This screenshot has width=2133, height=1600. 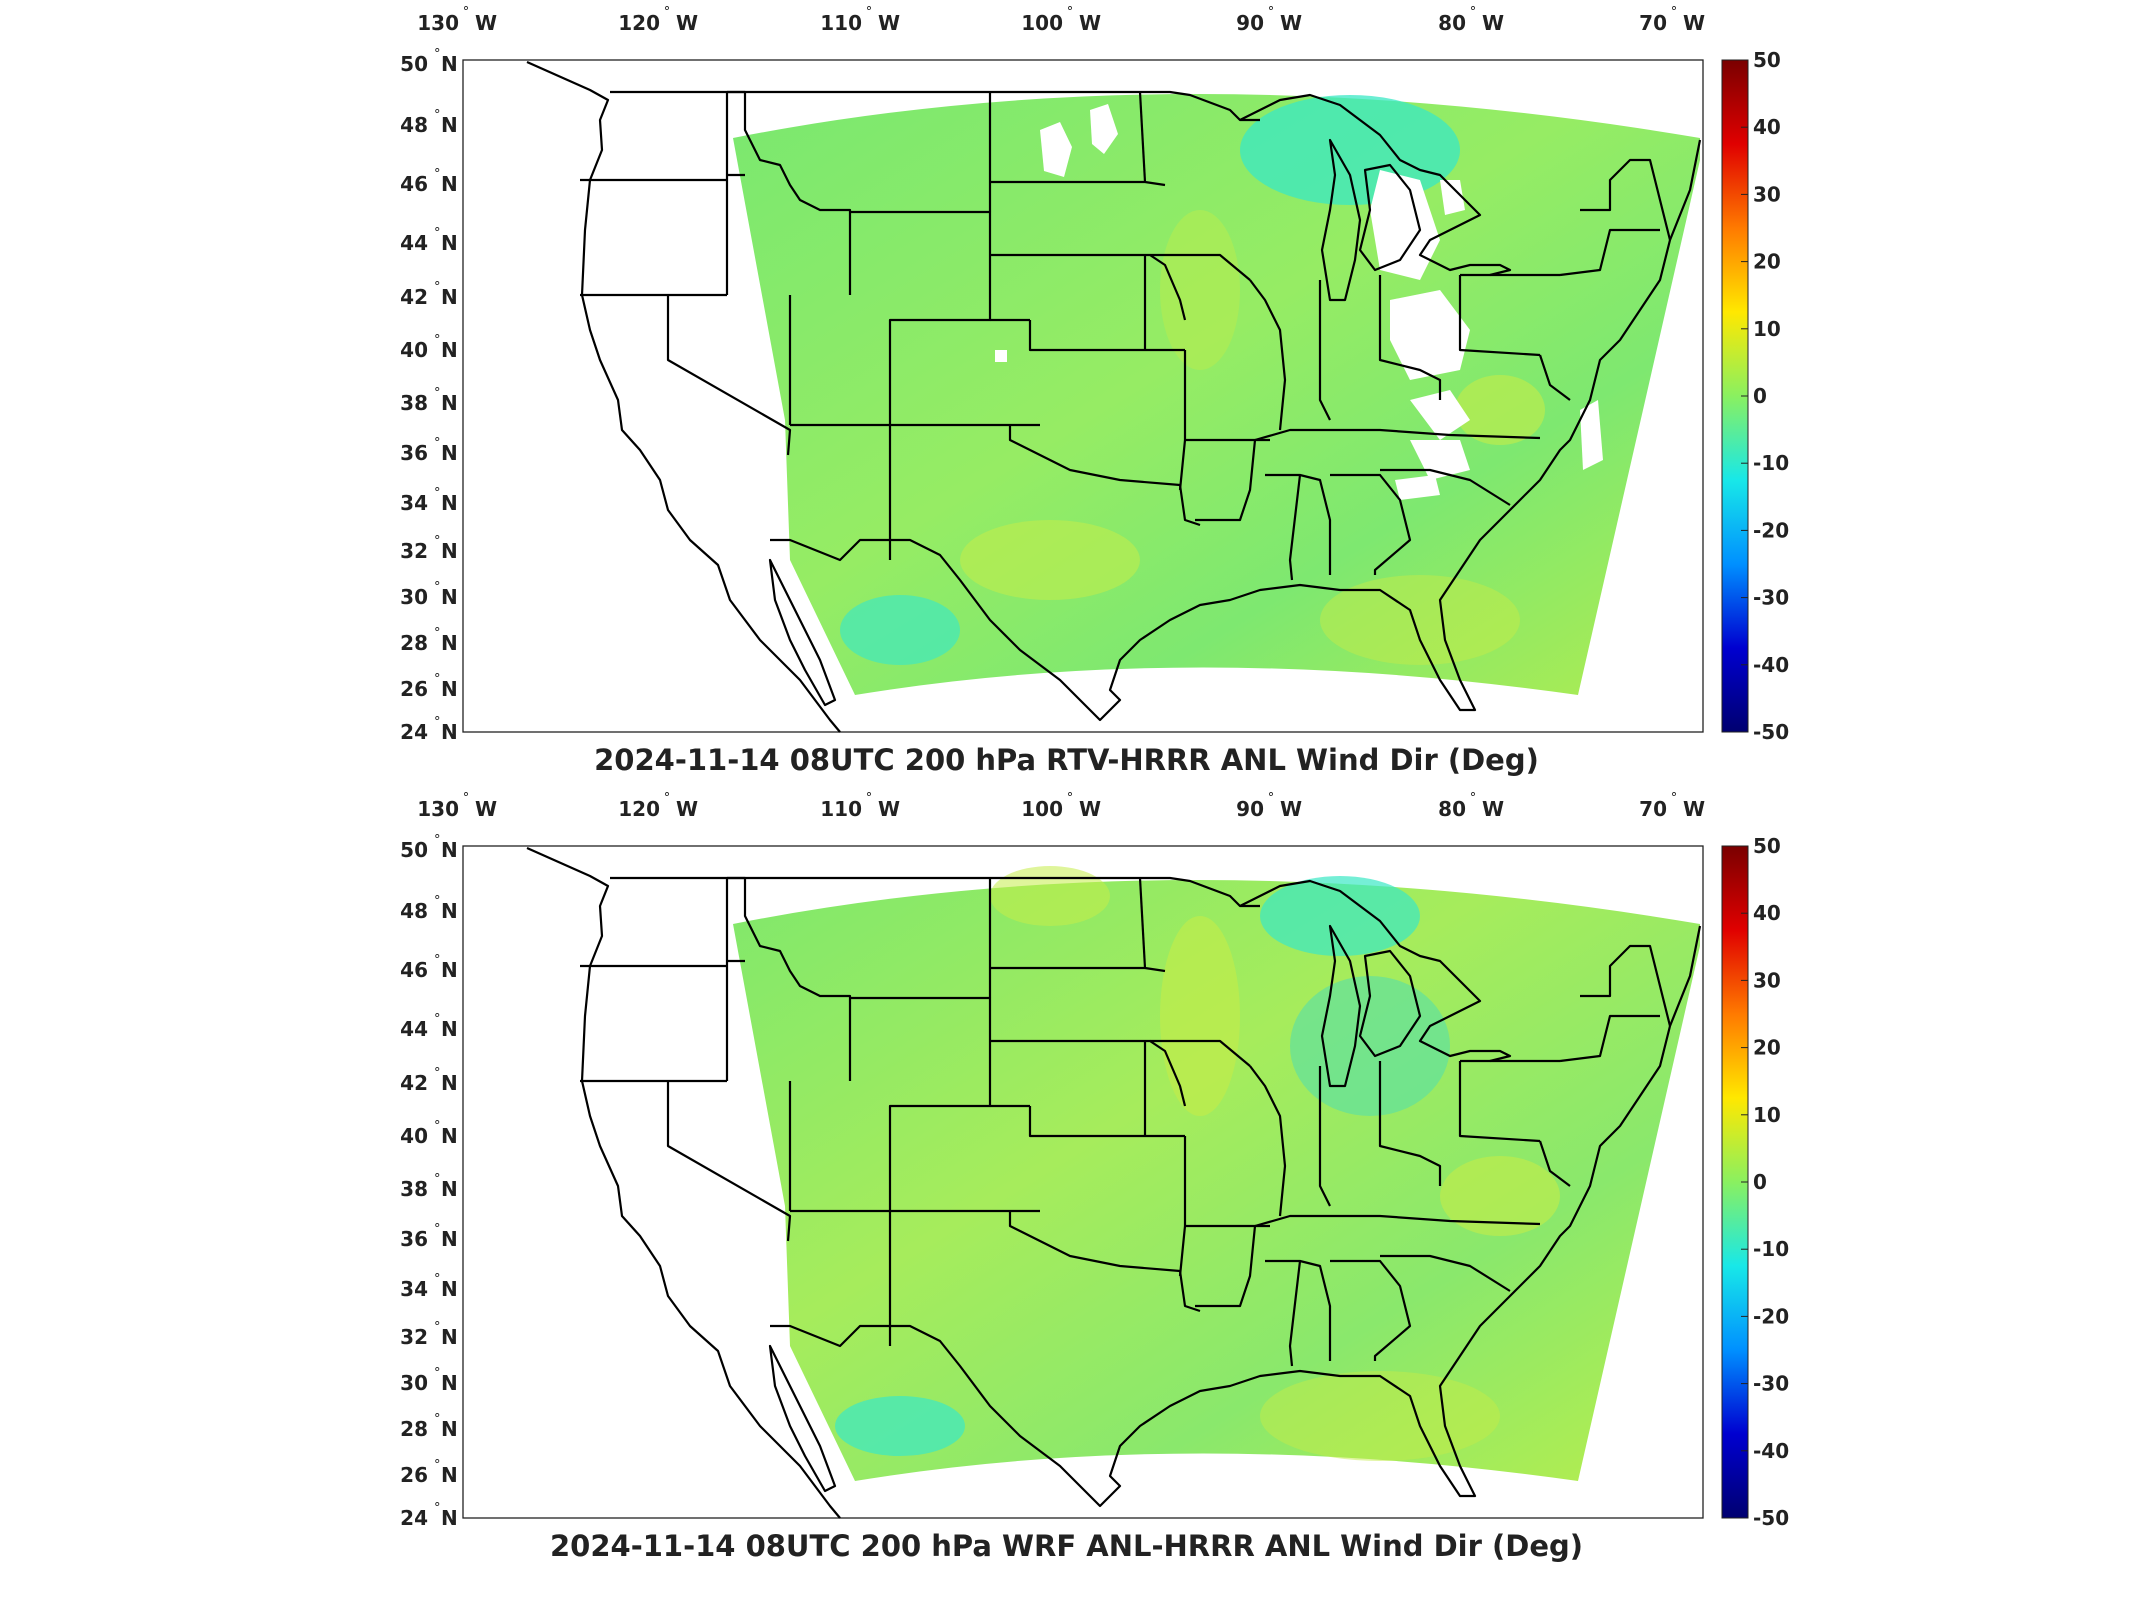 What do you see at coordinates (841, 809) in the screenshot?
I see `lon-tick-value: 110` at bounding box center [841, 809].